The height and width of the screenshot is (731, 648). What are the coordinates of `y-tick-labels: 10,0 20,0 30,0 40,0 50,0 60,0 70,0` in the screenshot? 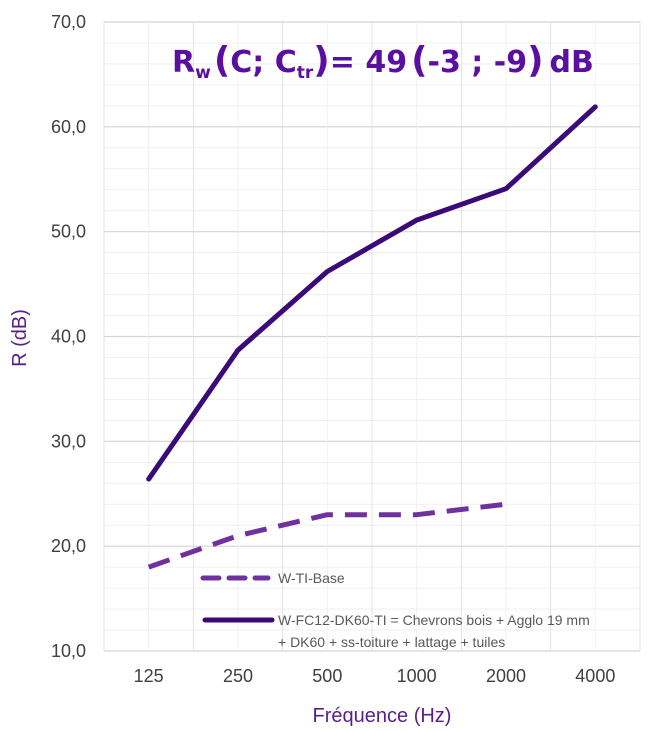 It's located at (68, 336).